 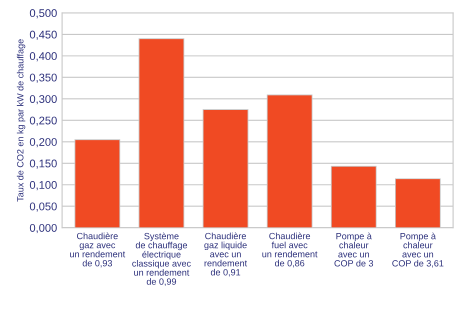 What do you see at coordinates (43, 229) in the screenshot?
I see `y-tick-label: 0,000` at bounding box center [43, 229].